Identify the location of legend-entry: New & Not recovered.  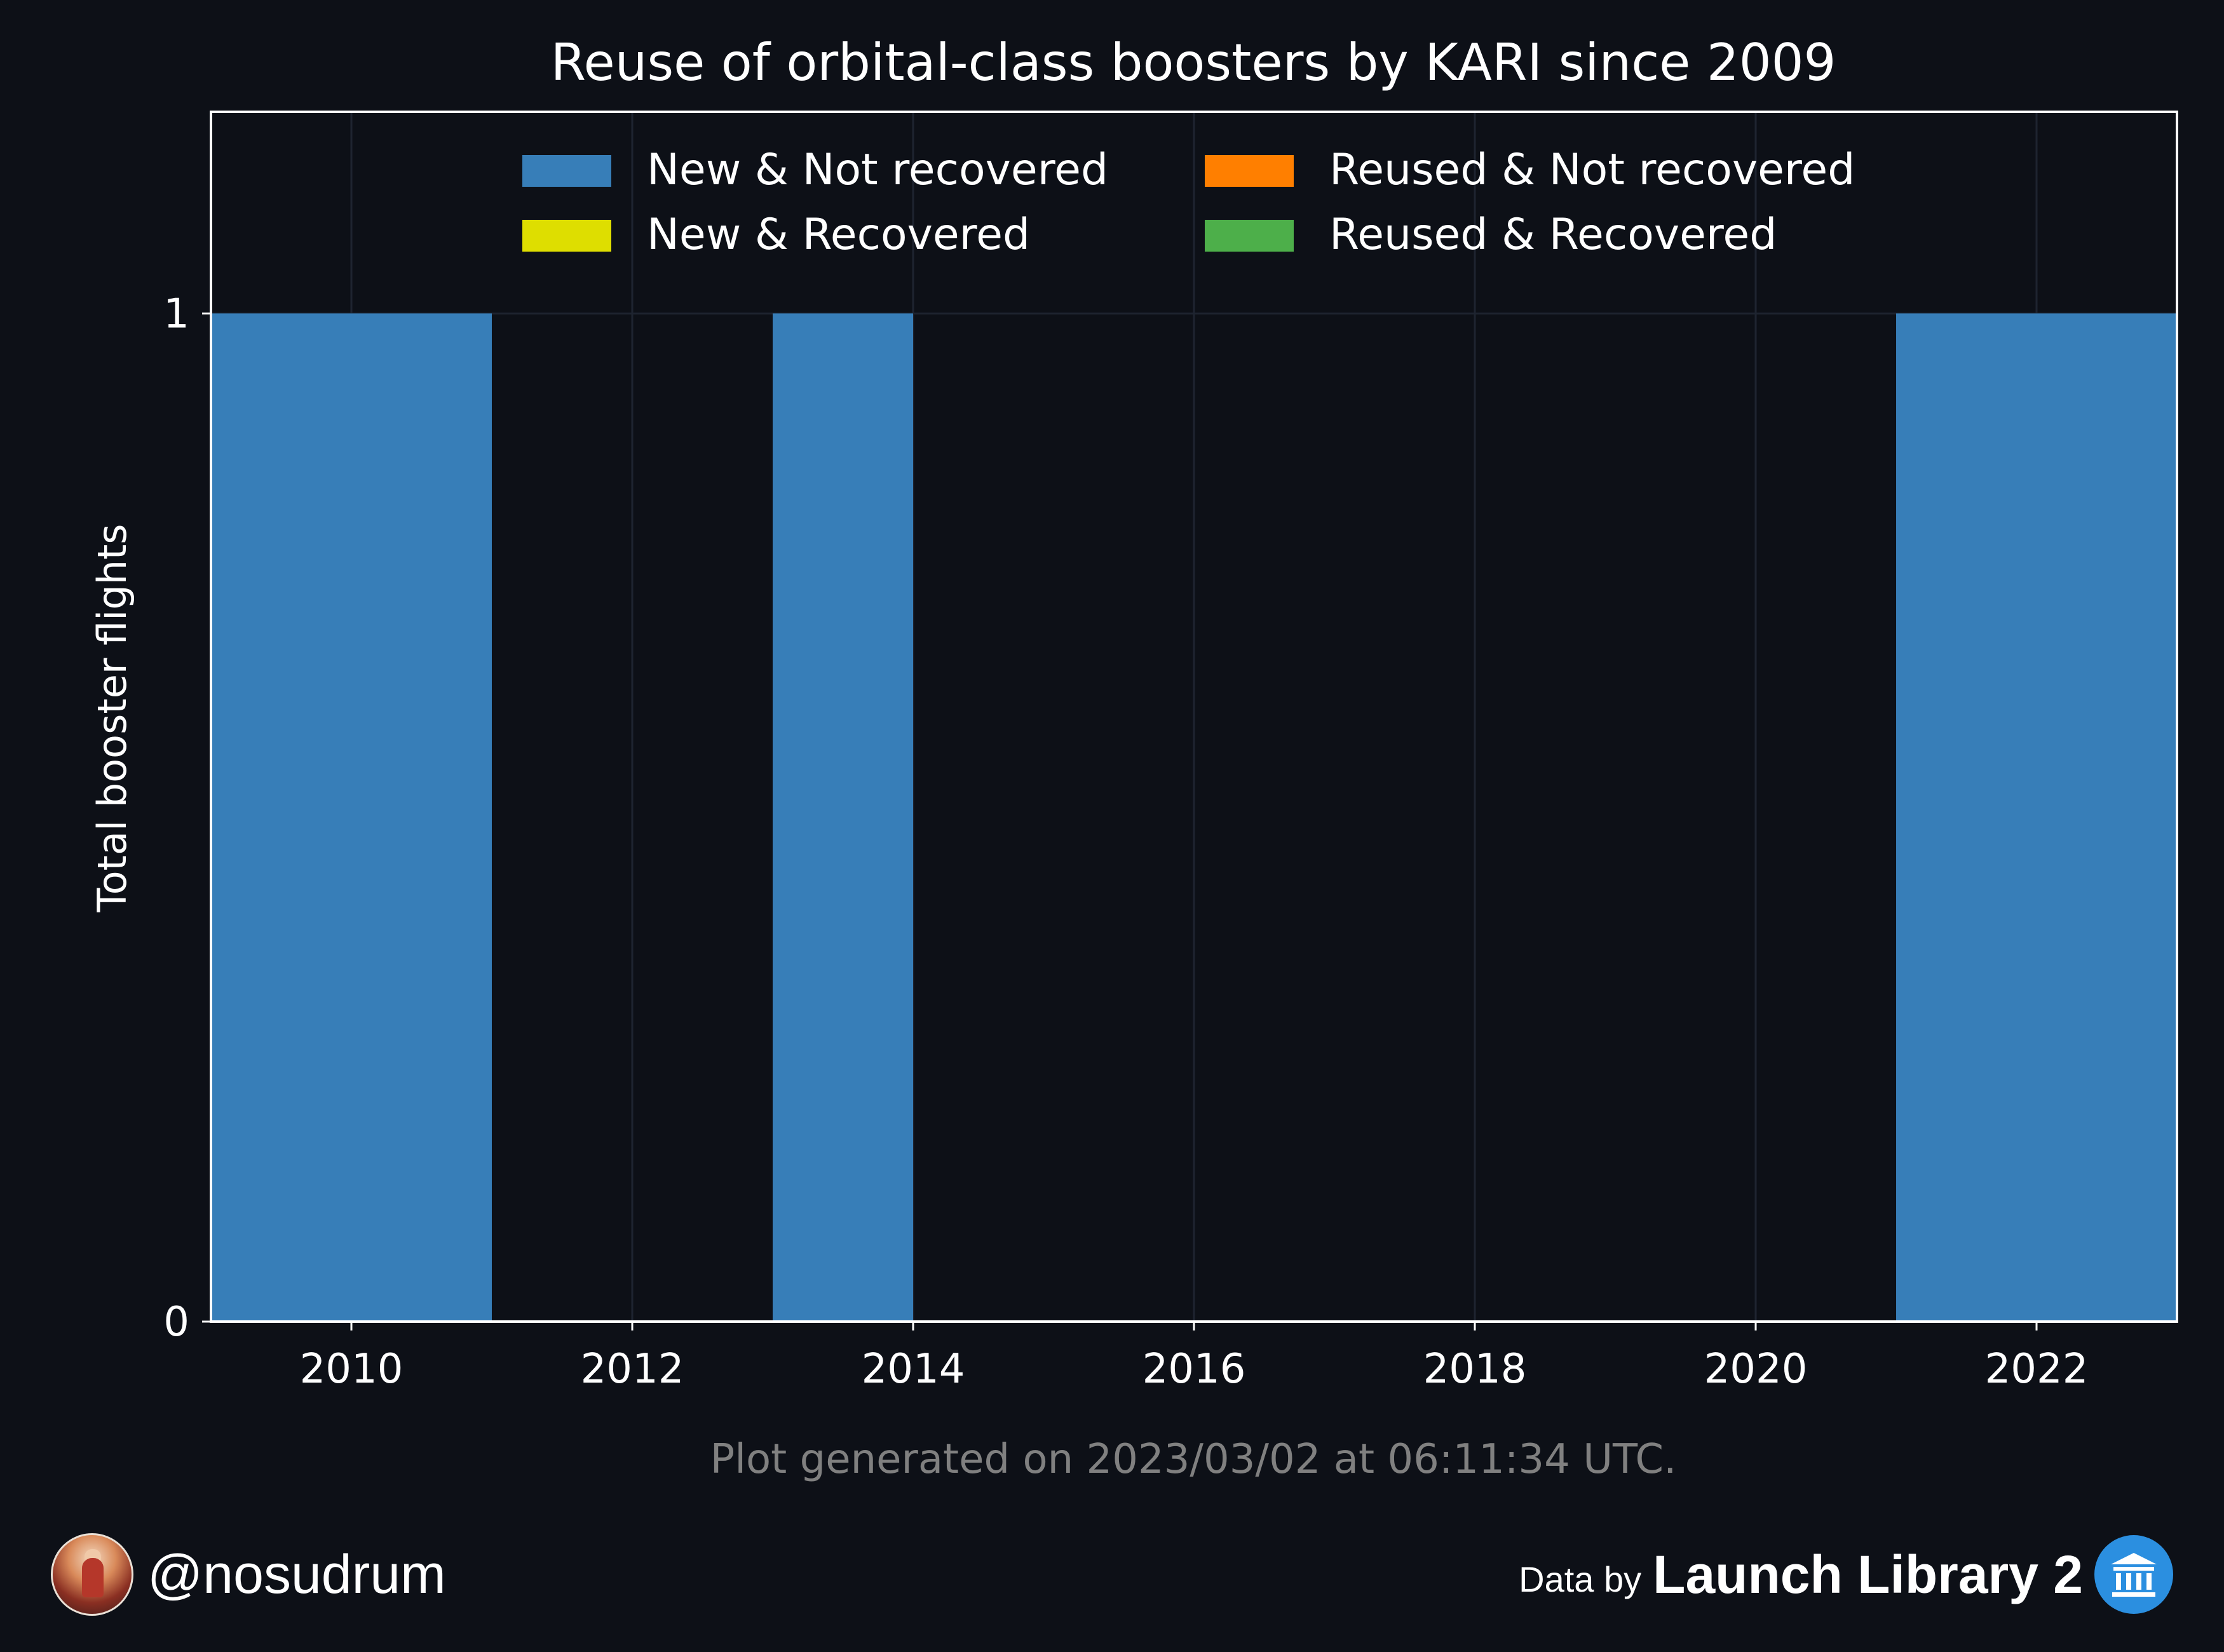
(815, 170).